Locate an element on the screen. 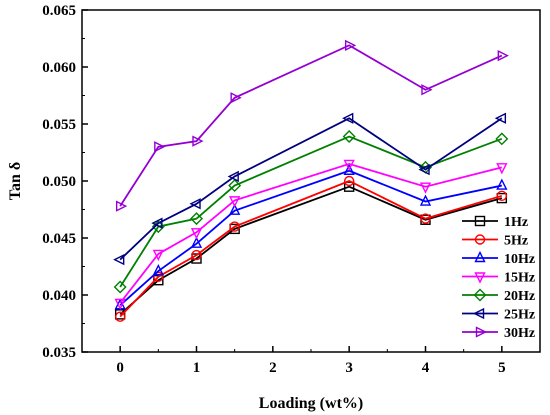  y-tick-label: 0.035 is located at coordinates (59, 353).